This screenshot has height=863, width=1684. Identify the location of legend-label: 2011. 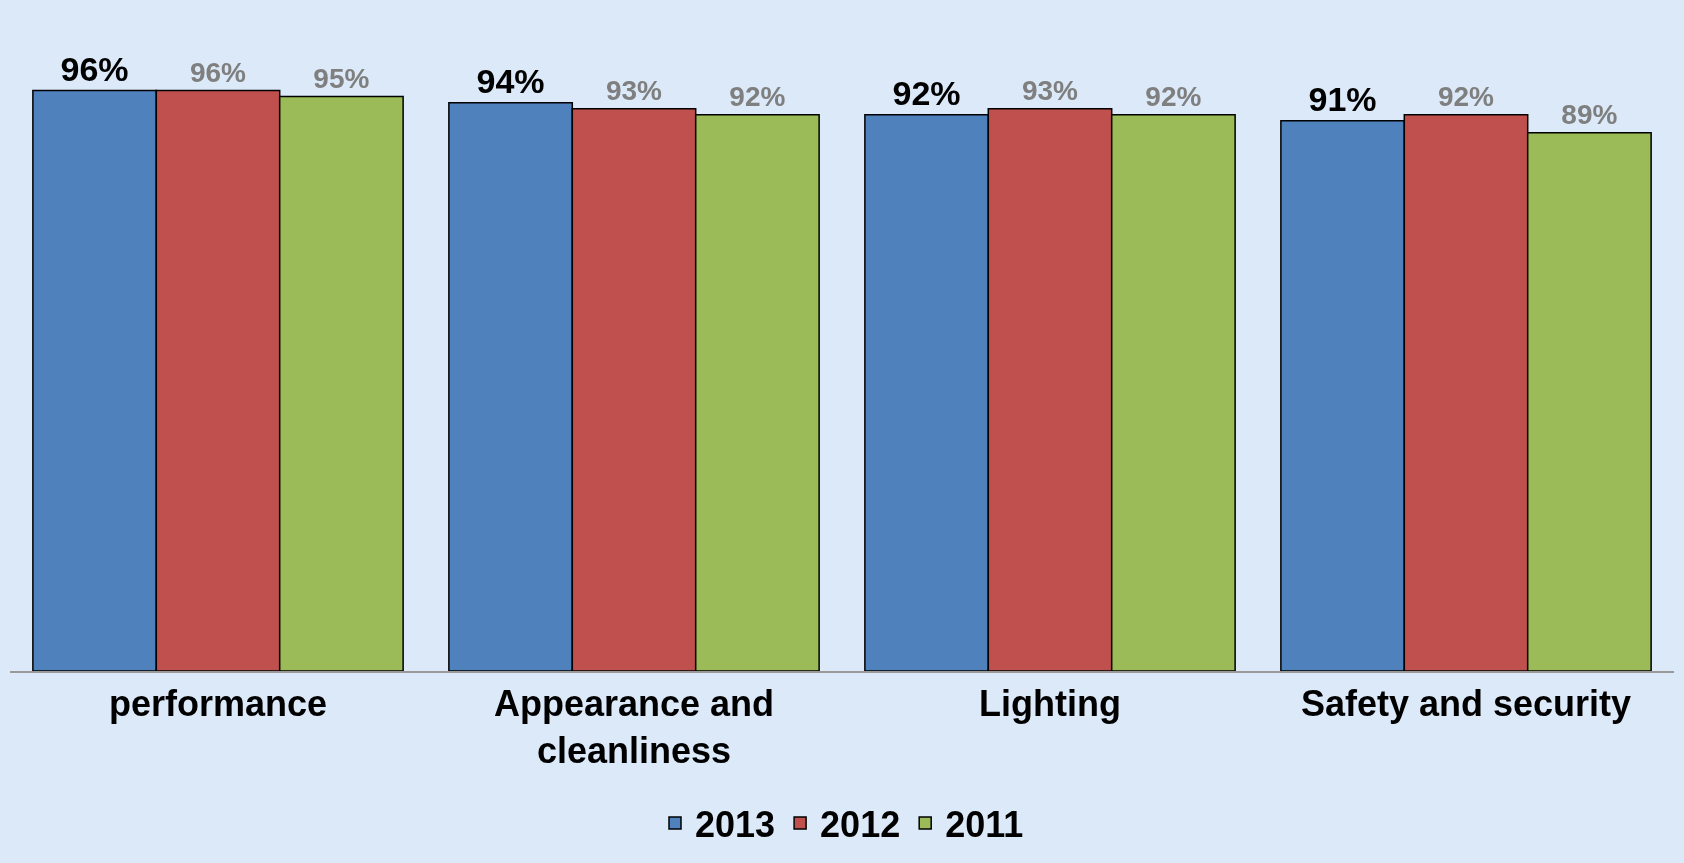
(984, 825).